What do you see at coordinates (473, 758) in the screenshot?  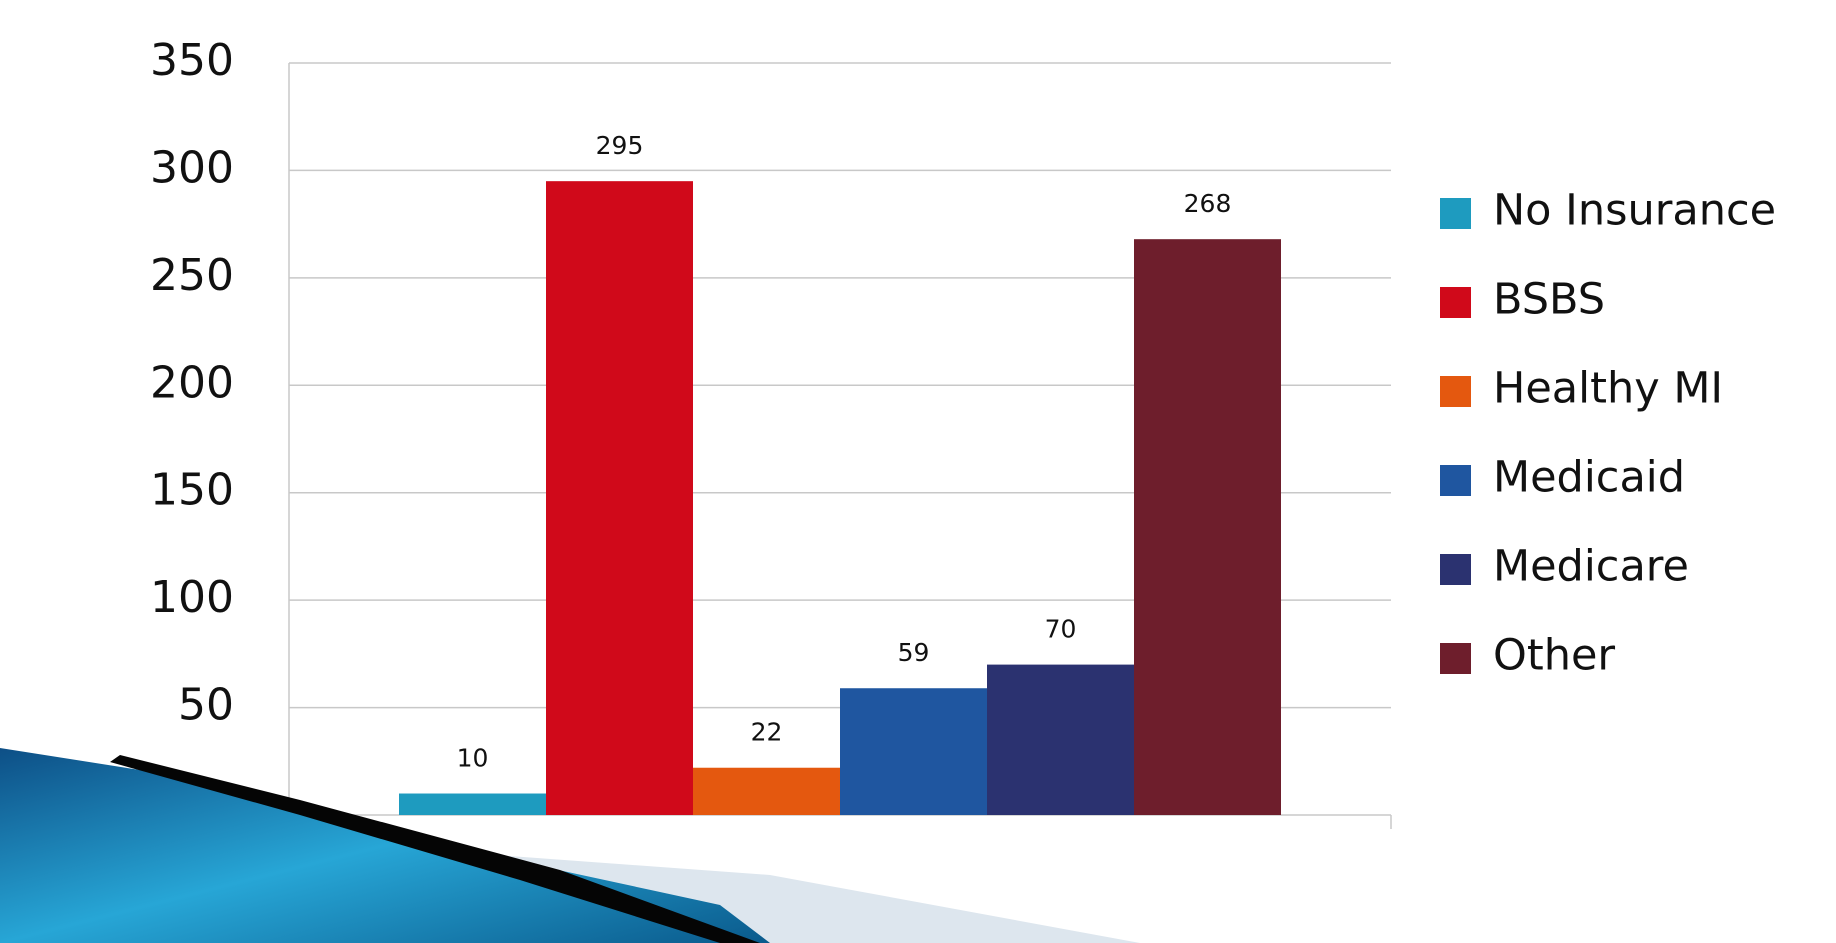 I see `data-label: 10` at bounding box center [473, 758].